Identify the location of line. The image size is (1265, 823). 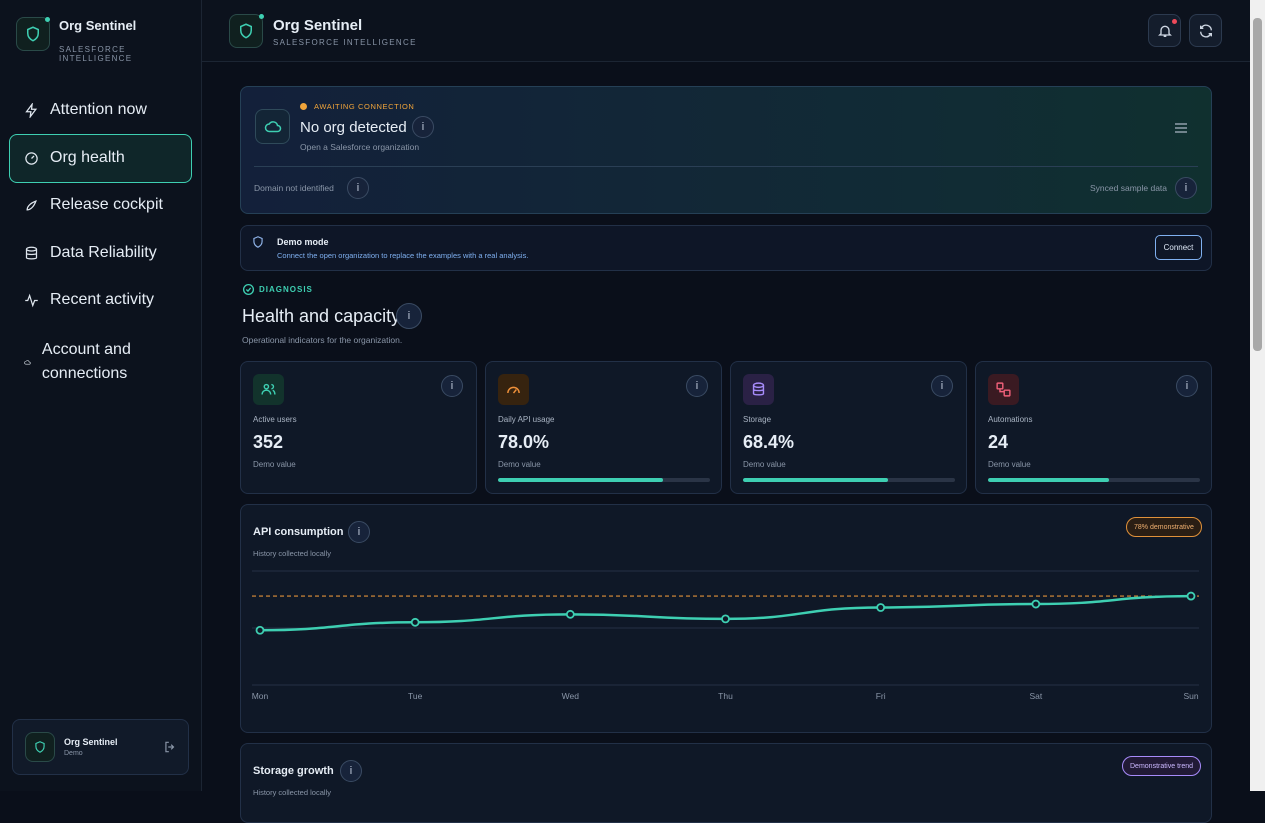
(725, 613).